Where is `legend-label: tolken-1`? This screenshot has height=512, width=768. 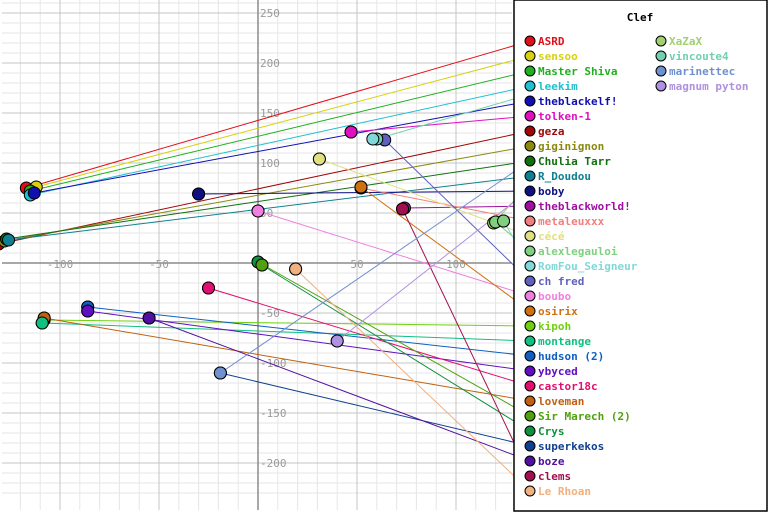 legend-label: tolken-1 is located at coordinates (564, 116).